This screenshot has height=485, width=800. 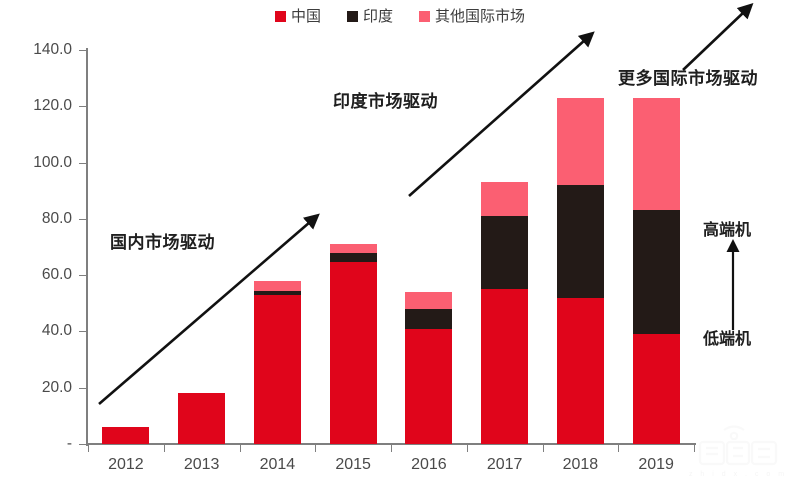 What do you see at coordinates (727, 230) in the screenshot?
I see `annotation-high-end: 高端机` at bounding box center [727, 230].